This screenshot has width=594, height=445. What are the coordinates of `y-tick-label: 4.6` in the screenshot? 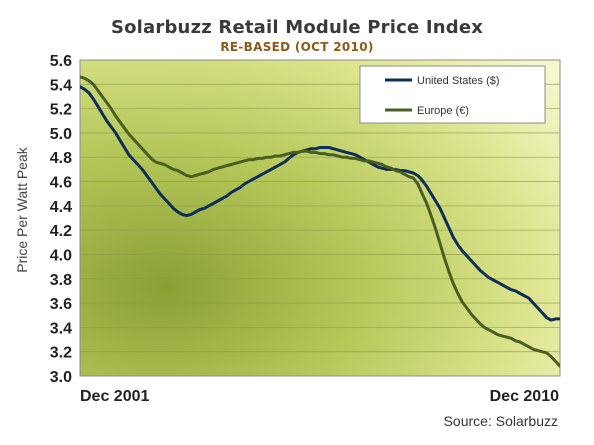 It's located at (61, 183).